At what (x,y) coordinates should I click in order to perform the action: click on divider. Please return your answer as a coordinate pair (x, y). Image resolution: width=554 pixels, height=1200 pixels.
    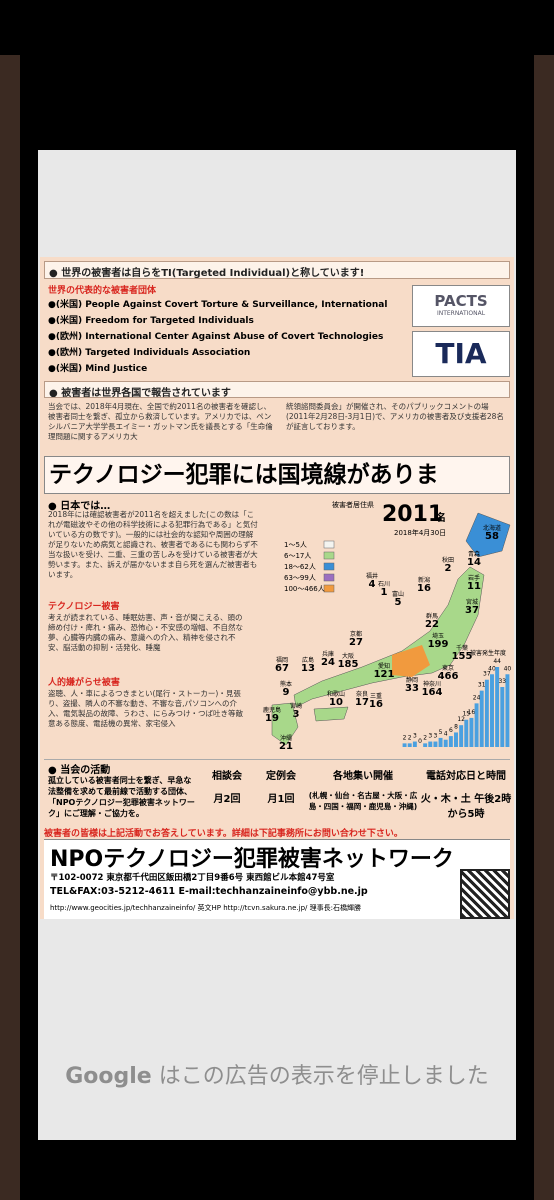
    Looking at the image, I should click on (277, 759).